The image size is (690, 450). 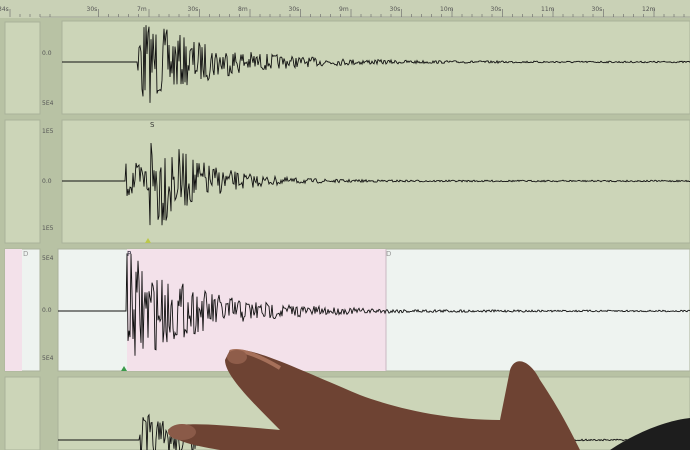 I want to click on channel-1-preview, so click(x=22, y=68).